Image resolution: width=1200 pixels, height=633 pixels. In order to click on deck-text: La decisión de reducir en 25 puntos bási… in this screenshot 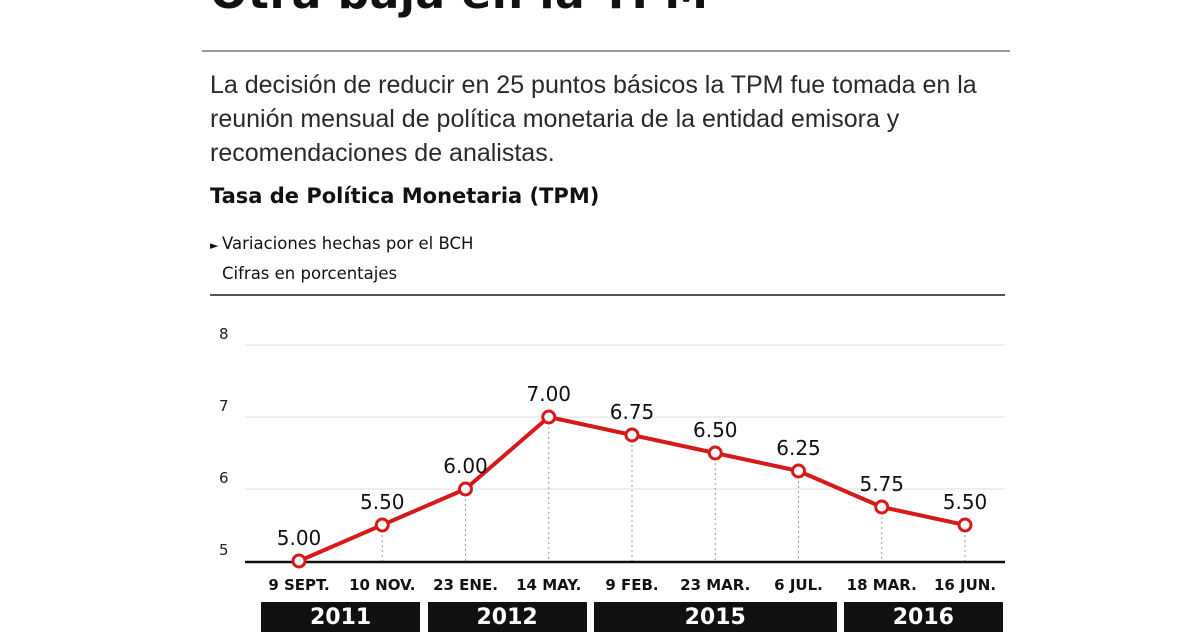, I will do `click(593, 119)`.